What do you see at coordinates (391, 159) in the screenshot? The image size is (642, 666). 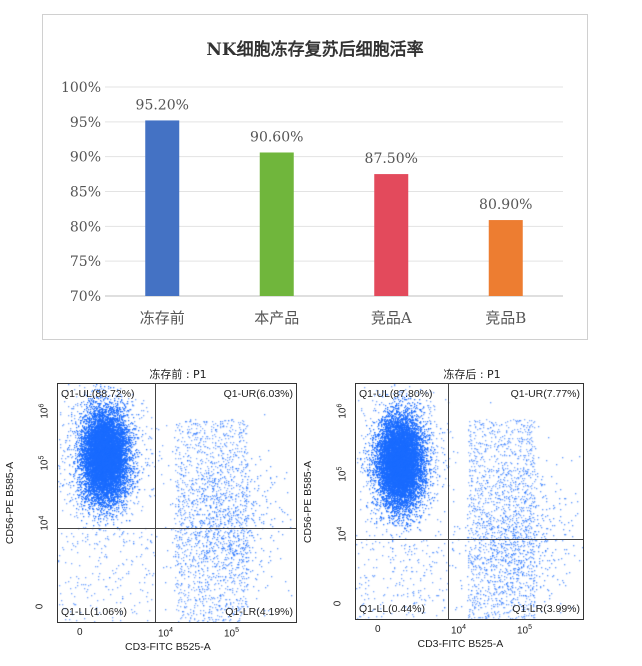 I see `data-label: 87.50%` at bounding box center [391, 159].